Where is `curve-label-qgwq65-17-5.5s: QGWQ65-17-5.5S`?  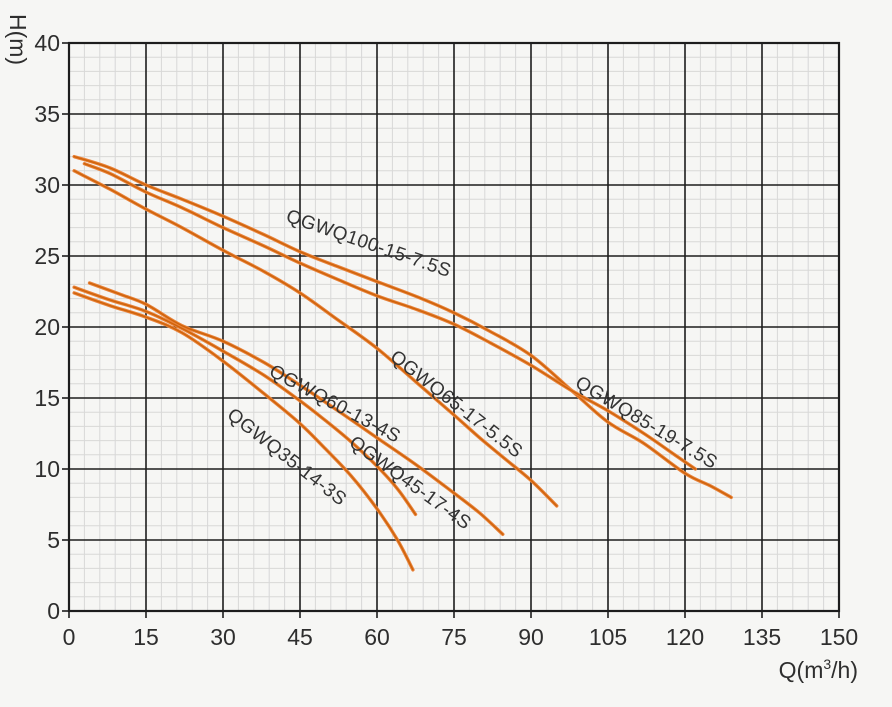
curve-label-qgwq65-17-5.5s: QGWQ65-17-5.5S is located at coordinates (456, 404).